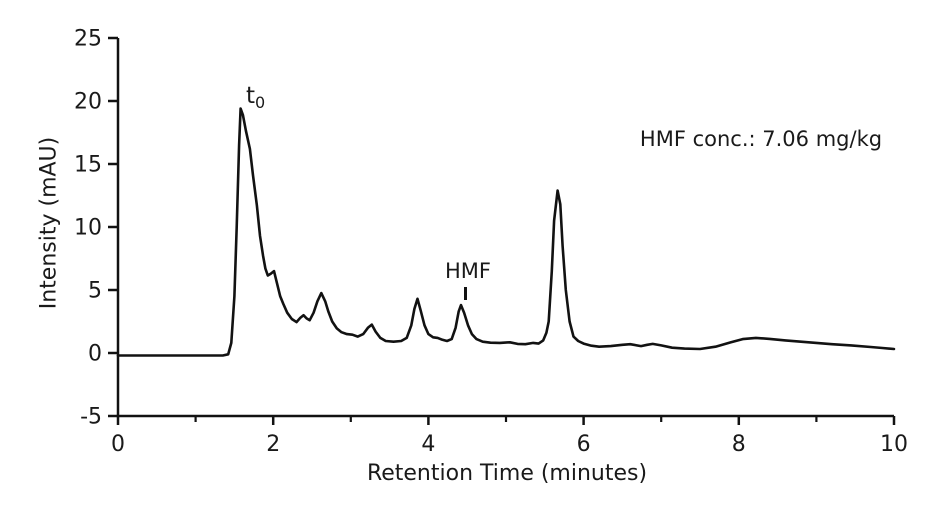  What do you see at coordinates (428, 444) in the screenshot?
I see `x-tick-label: 4` at bounding box center [428, 444].